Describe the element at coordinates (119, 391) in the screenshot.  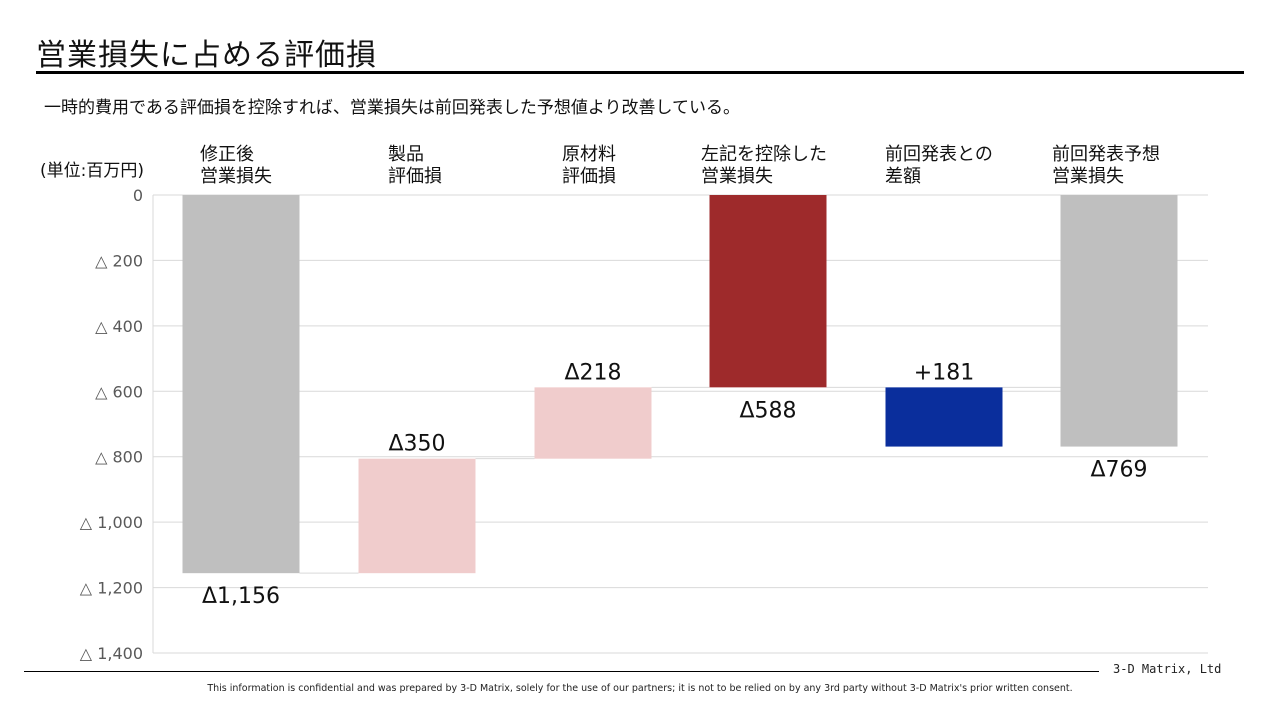
I see `y-tick-label: △ 600` at that location.